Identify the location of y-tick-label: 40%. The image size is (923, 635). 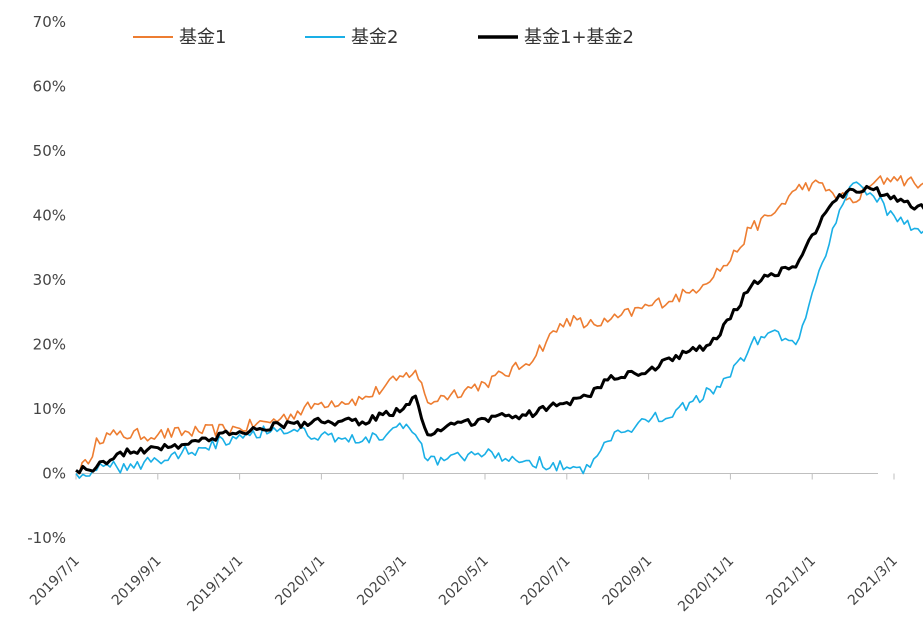
(49, 216).